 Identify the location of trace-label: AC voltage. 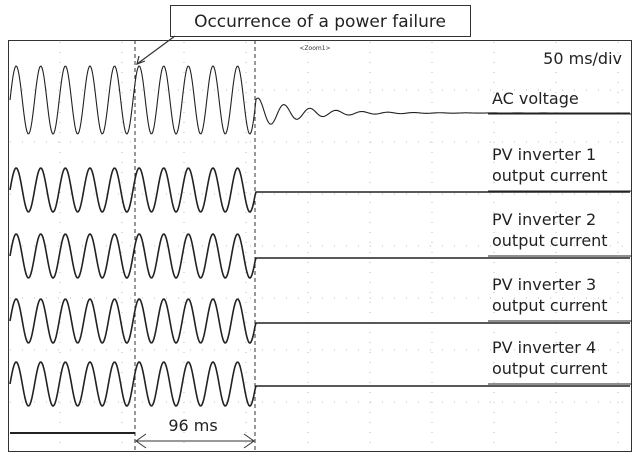
(535, 98).